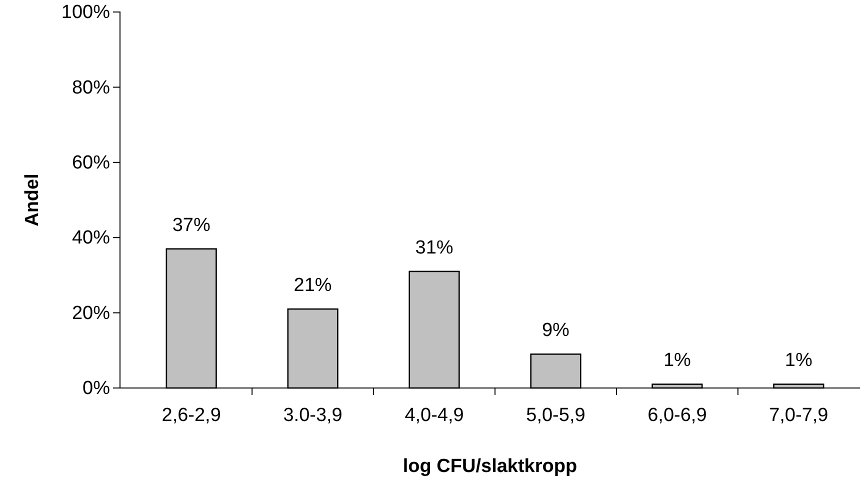  Describe the element at coordinates (434, 247) in the screenshot. I see `data-label: 31%` at that location.